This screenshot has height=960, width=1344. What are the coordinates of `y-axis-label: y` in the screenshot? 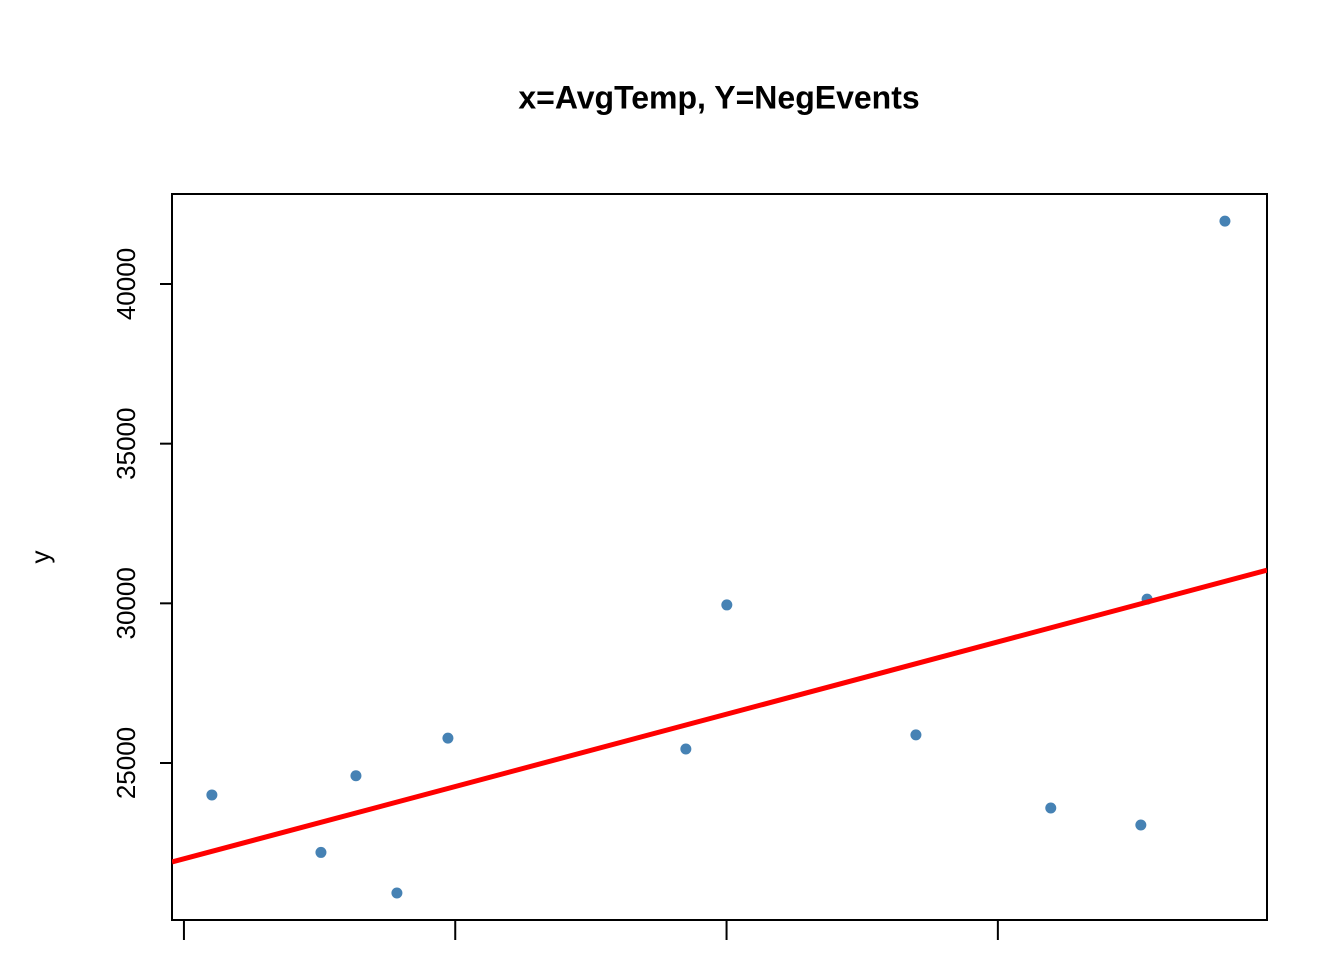 It's located at (40, 557).